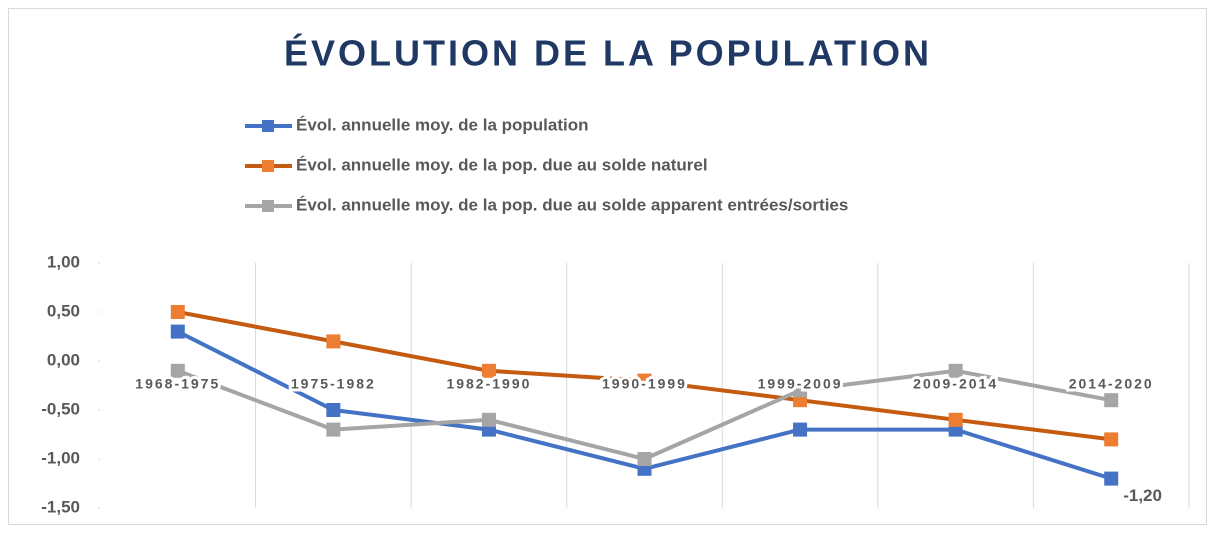 The image size is (1215, 533). Describe the element at coordinates (488, 384) in the screenshot. I see `x-tick-label: 1982-1990` at that location.